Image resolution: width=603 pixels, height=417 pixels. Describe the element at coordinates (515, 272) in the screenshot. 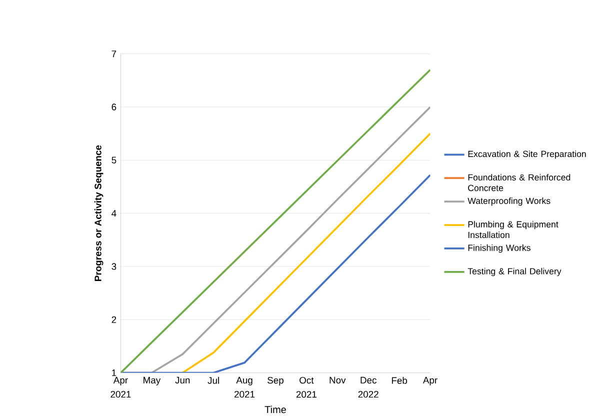

I see `legend-label: Testing & Final Delivery` at that location.